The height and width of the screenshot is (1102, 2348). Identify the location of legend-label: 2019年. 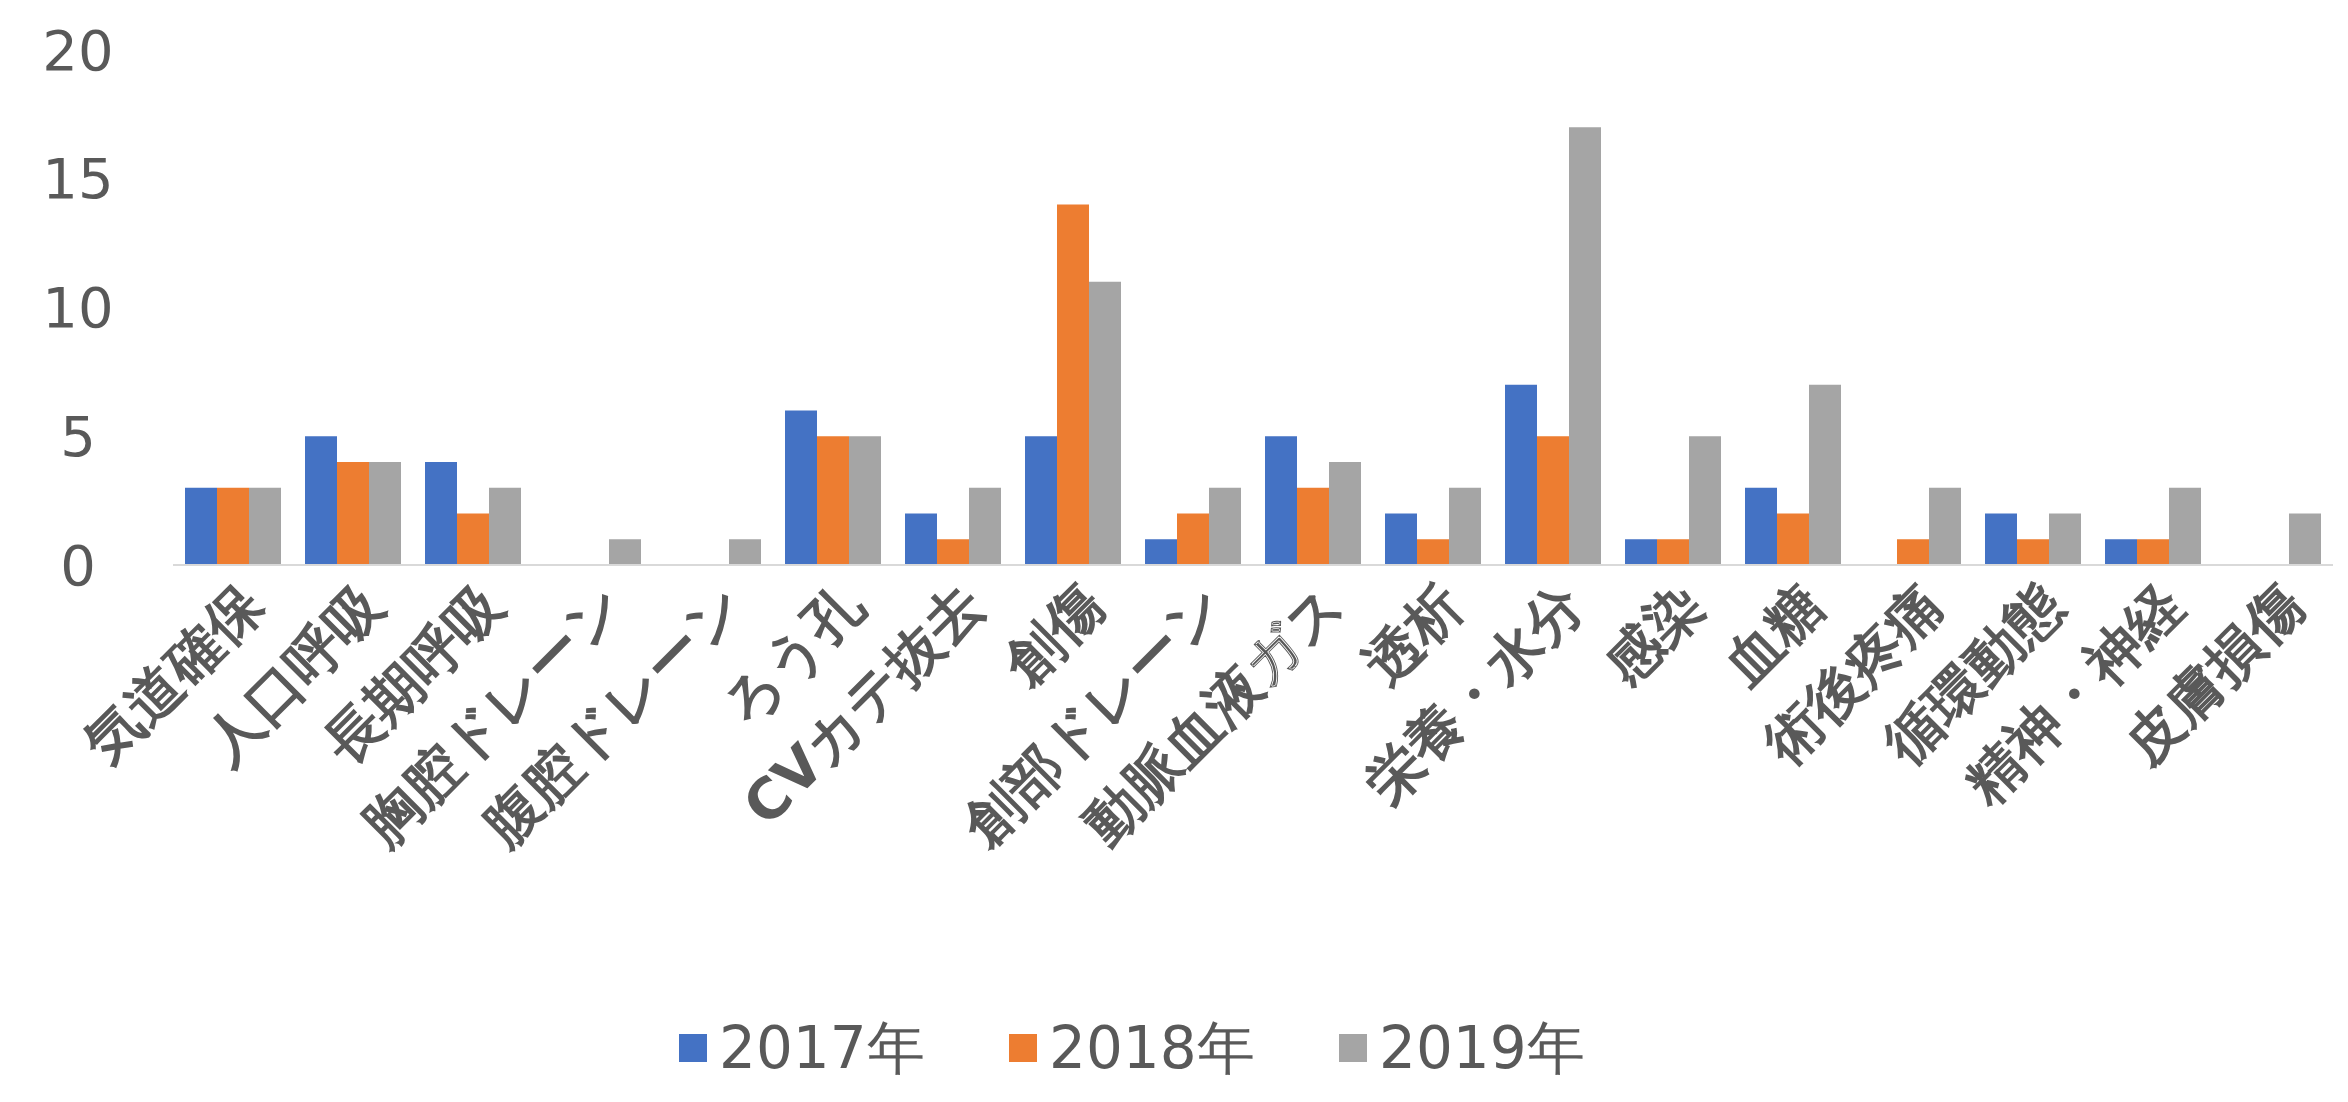
(1482, 1048).